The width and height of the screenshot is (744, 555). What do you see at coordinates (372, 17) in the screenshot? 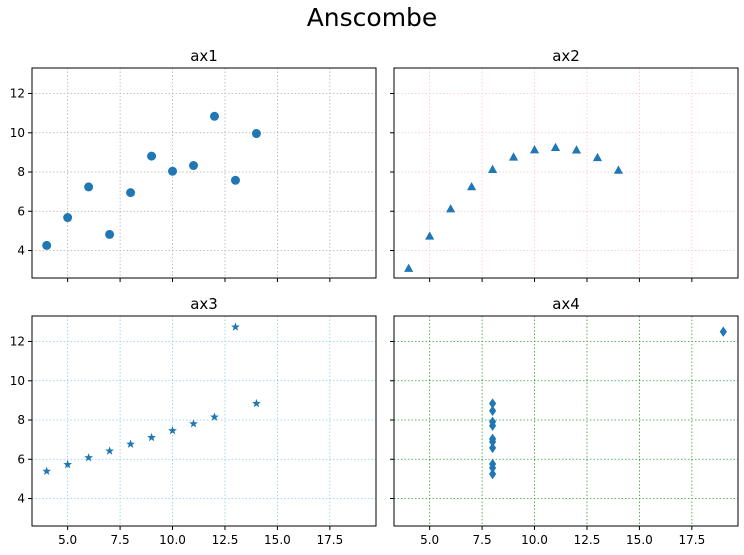
I see `figure-title: Anscombe` at bounding box center [372, 17].